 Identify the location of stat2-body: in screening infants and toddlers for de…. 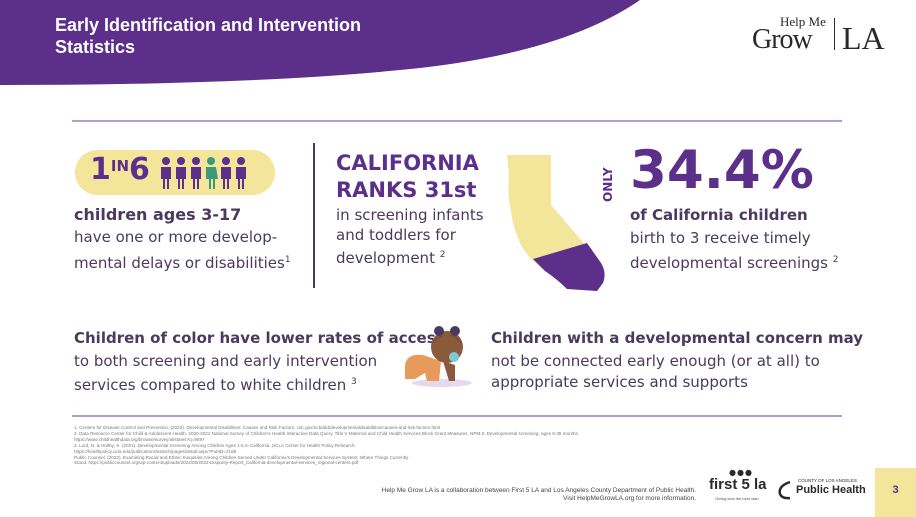
(410, 236).